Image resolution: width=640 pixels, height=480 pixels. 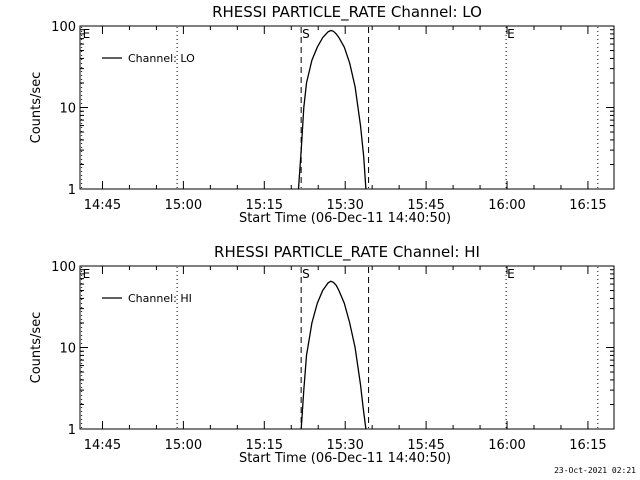 What do you see at coordinates (595, 470) in the screenshot?
I see `footer-timestamp: 23-Oct-2021 02:21` at bounding box center [595, 470].